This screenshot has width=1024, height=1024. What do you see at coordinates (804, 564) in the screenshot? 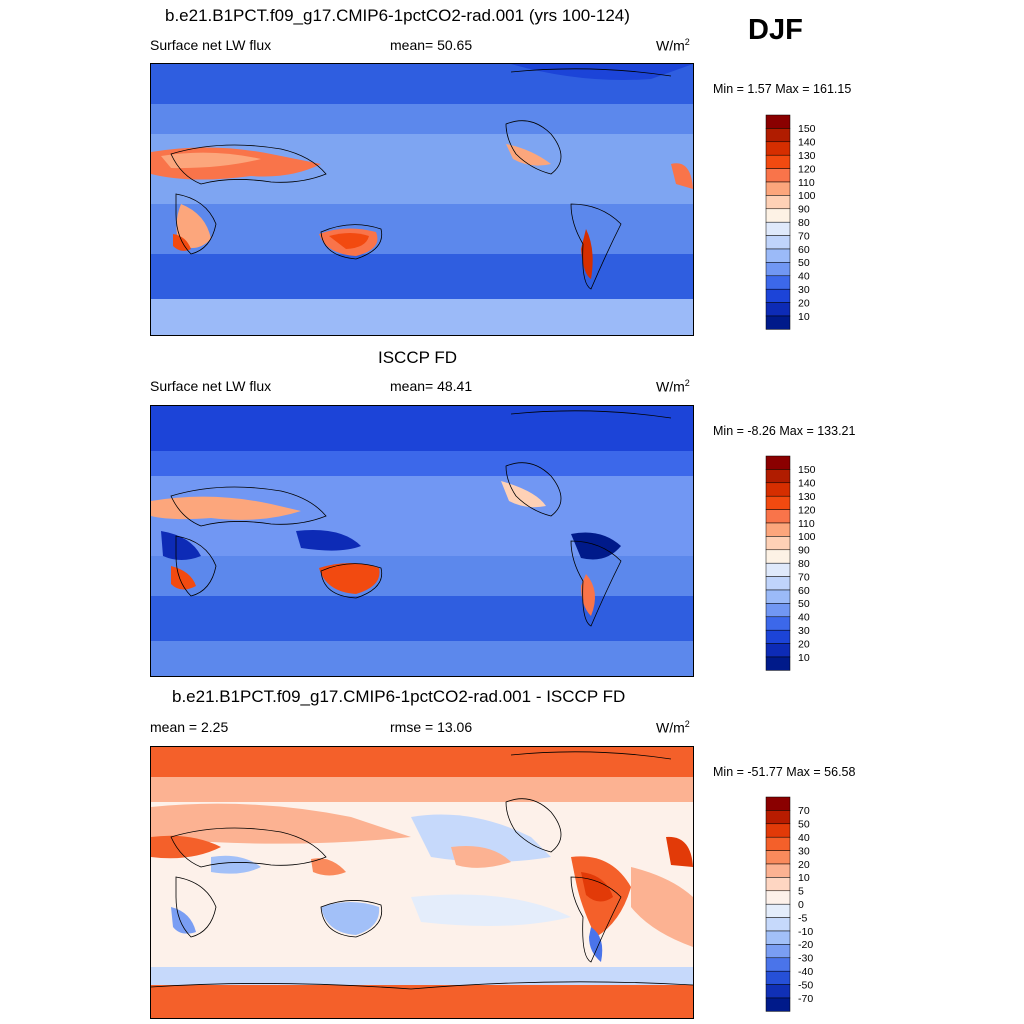
I see `panel2-colorbar-label: 80` at bounding box center [804, 564].